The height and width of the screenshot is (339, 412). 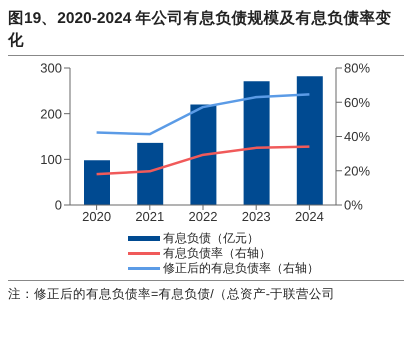 I want to click on y2-tick-label: 60%, so click(x=357, y=102).